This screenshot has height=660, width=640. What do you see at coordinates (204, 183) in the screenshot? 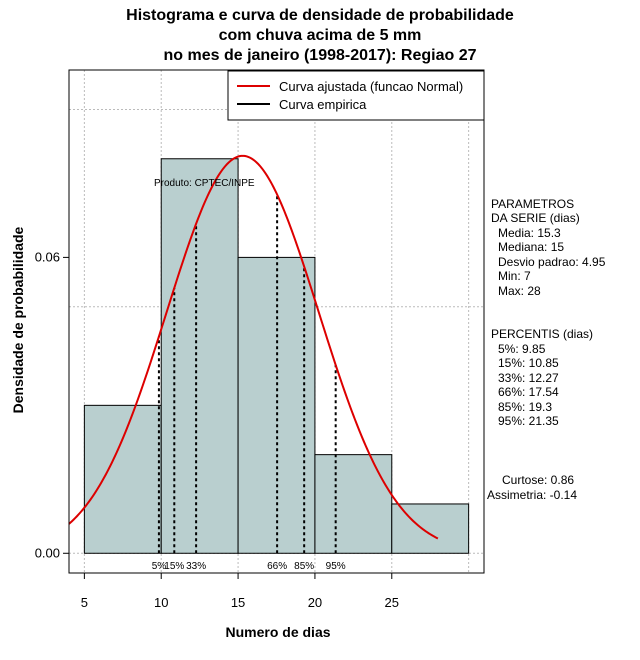
I see `product-note: Produto: CPTEC/INPE` at bounding box center [204, 183].